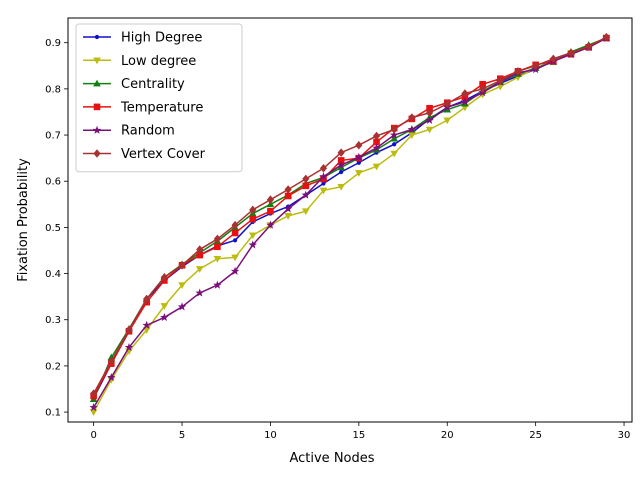 The image size is (640, 480). Describe the element at coordinates (182, 435) in the screenshot. I see `x-tick-label: 5` at that location.